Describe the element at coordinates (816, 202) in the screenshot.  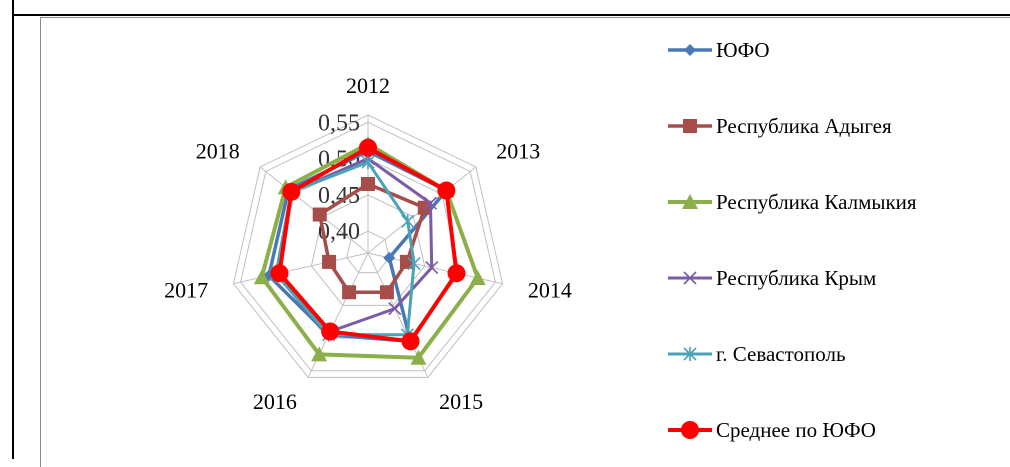
I see `legend-label: Республика Калмыкия` at that location.